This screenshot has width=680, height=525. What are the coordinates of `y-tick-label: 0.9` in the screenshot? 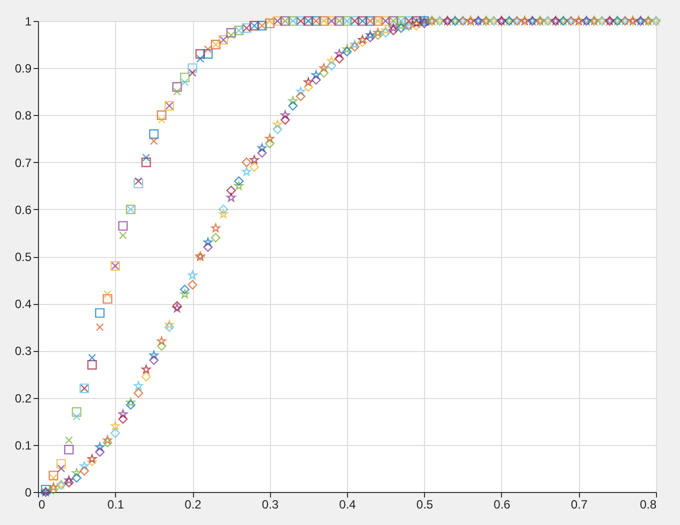 It's located at (23, 69).